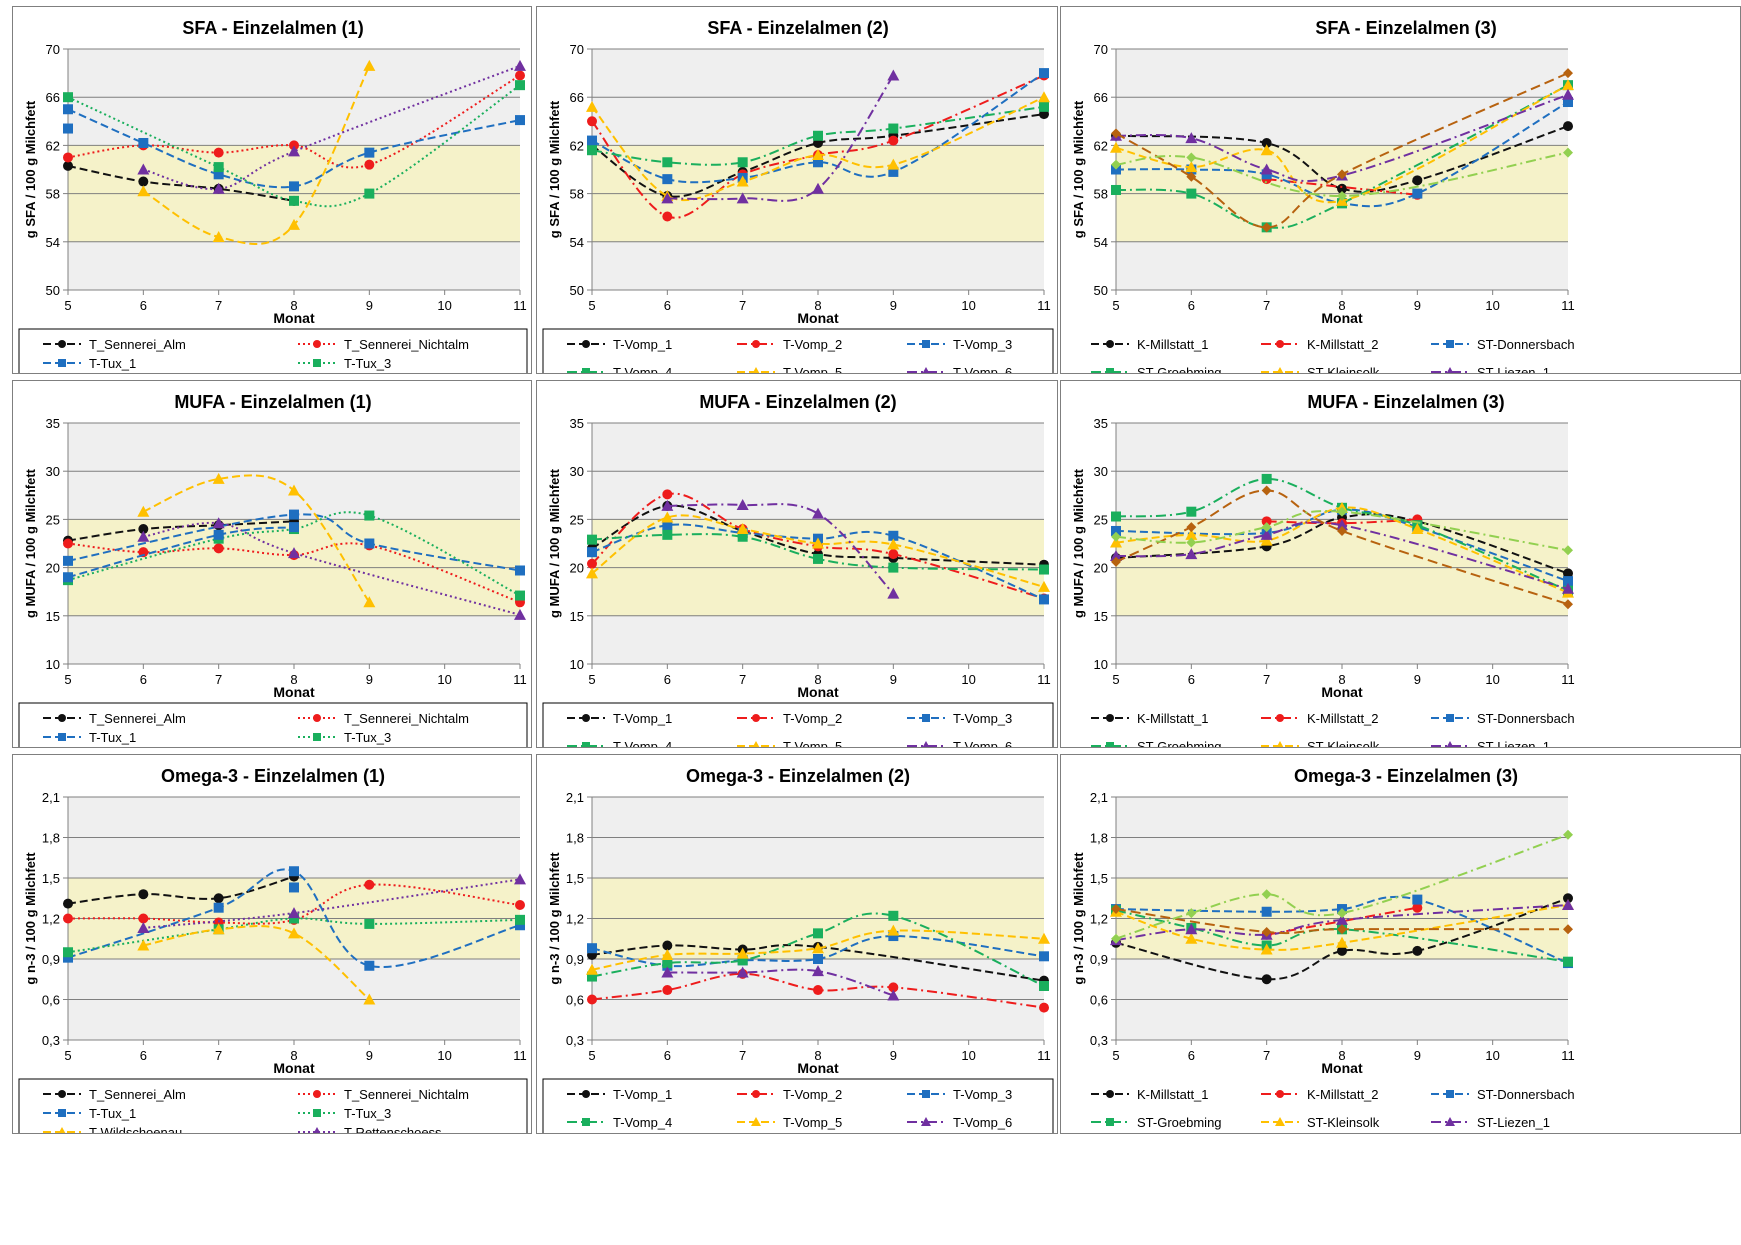  I want to click on chart-title: SFA - Einzelalmen (2), so click(797, 28).